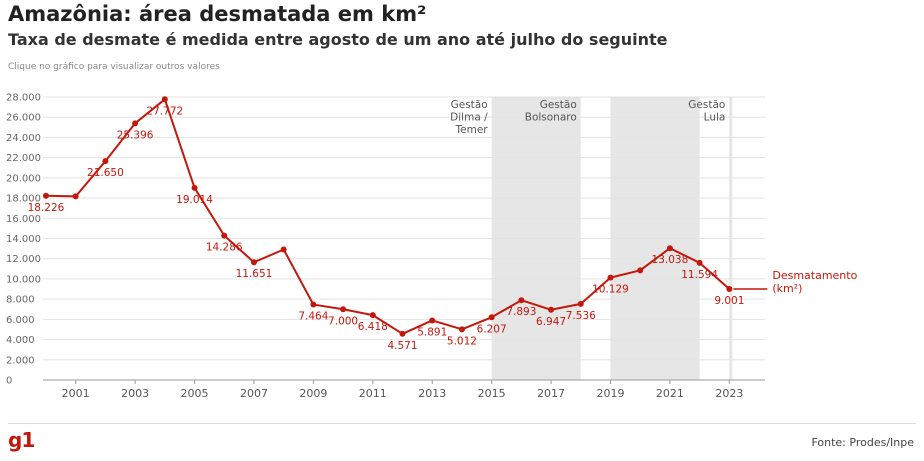 The image size is (924, 461). I want to click on data-label: 27.772, so click(164, 111).